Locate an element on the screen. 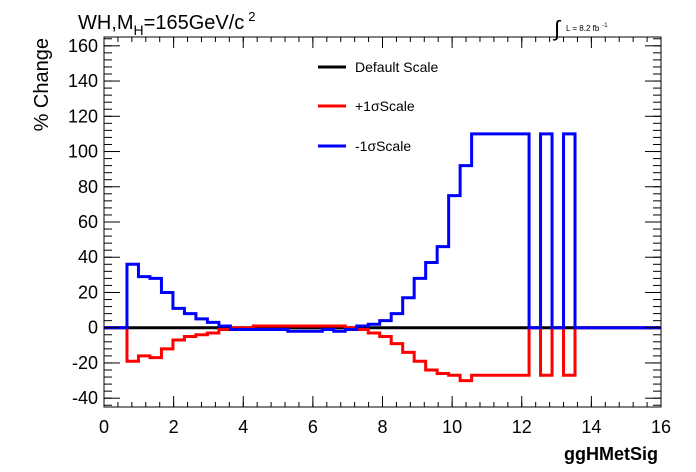  legend-label: -1σScale is located at coordinates (383, 146).